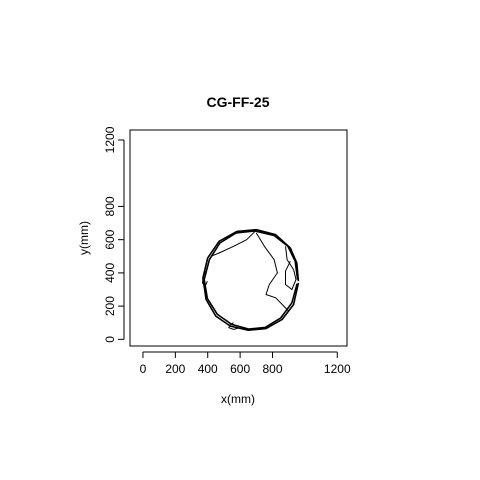 This screenshot has width=480, height=480. What do you see at coordinates (238, 399) in the screenshot?
I see `x-axis-title: x(mm)` at bounding box center [238, 399].